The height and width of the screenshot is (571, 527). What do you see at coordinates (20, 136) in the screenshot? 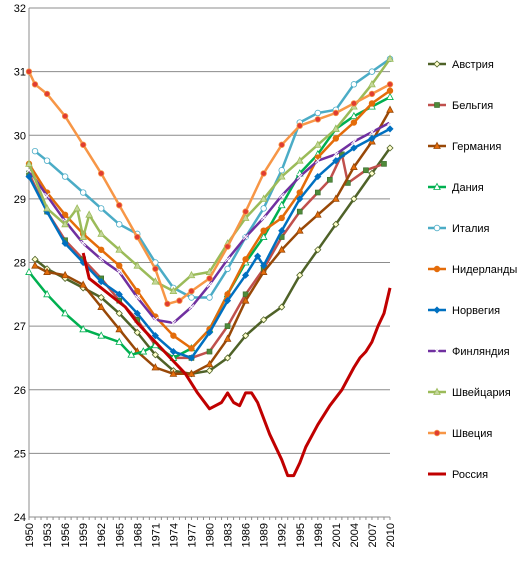
I see `y-tick-label: 30` at bounding box center [20, 136].